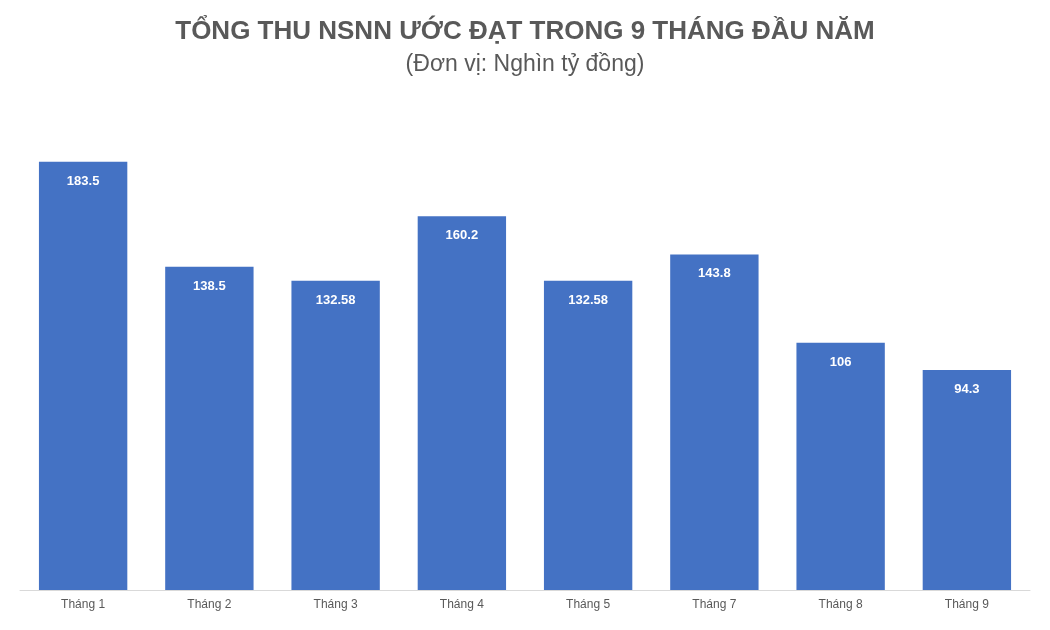 The image size is (1050, 630). Describe the element at coordinates (967, 388) in the screenshot. I see `data-label: 94.3` at that location.